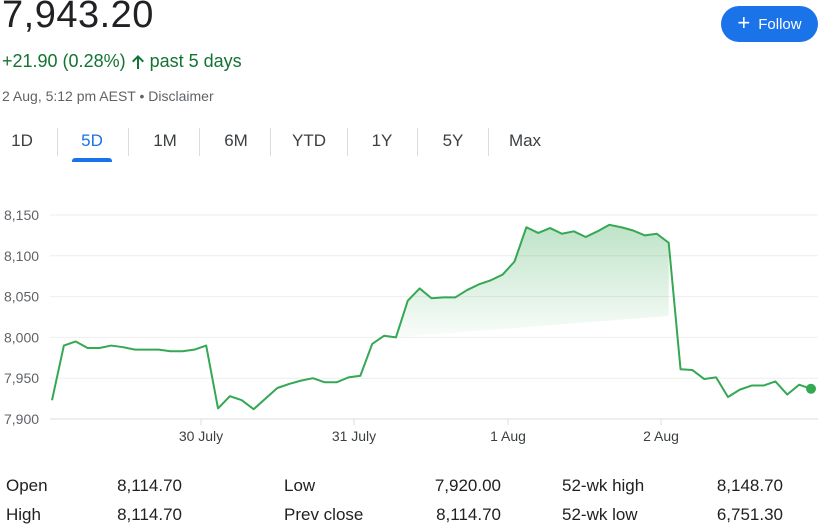 Image resolution: width=822 pixels, height=525 pixels. What do you see at coordinates (532, 281) in the screenshot?
I see `area-fill` at bounding box center [532, 281].